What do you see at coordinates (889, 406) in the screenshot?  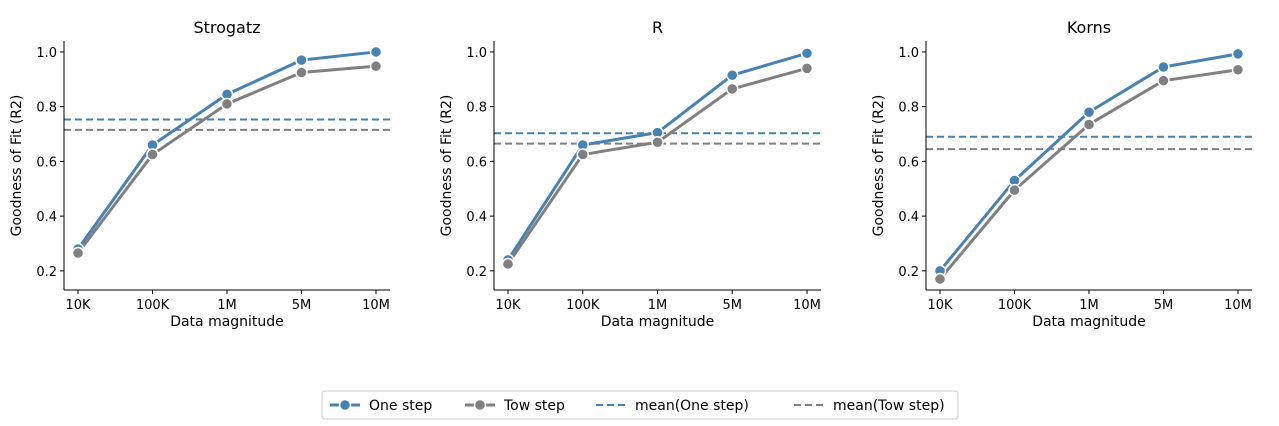 I see `legend-mean-tow-step-label: mean(Tow step)` at bounding box center [889, 406].